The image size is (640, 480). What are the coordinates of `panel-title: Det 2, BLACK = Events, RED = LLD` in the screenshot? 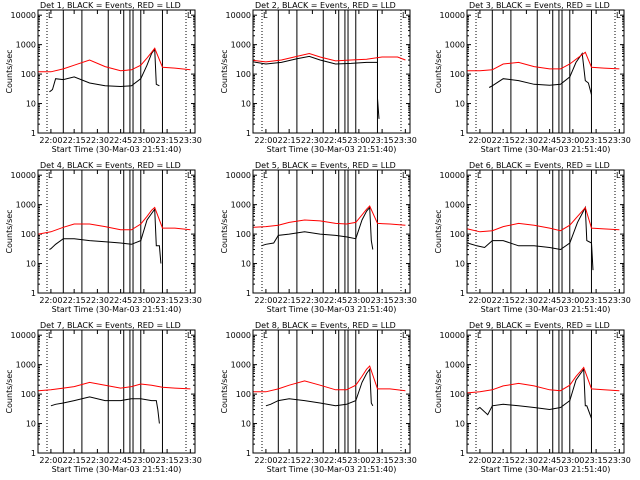 It's located at (325, 5).